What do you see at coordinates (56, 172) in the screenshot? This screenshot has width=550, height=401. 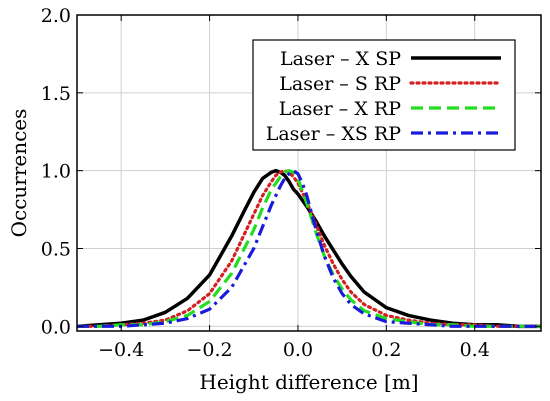 I see `y-tick-label: 1.0` at bounding box center [56, 172].